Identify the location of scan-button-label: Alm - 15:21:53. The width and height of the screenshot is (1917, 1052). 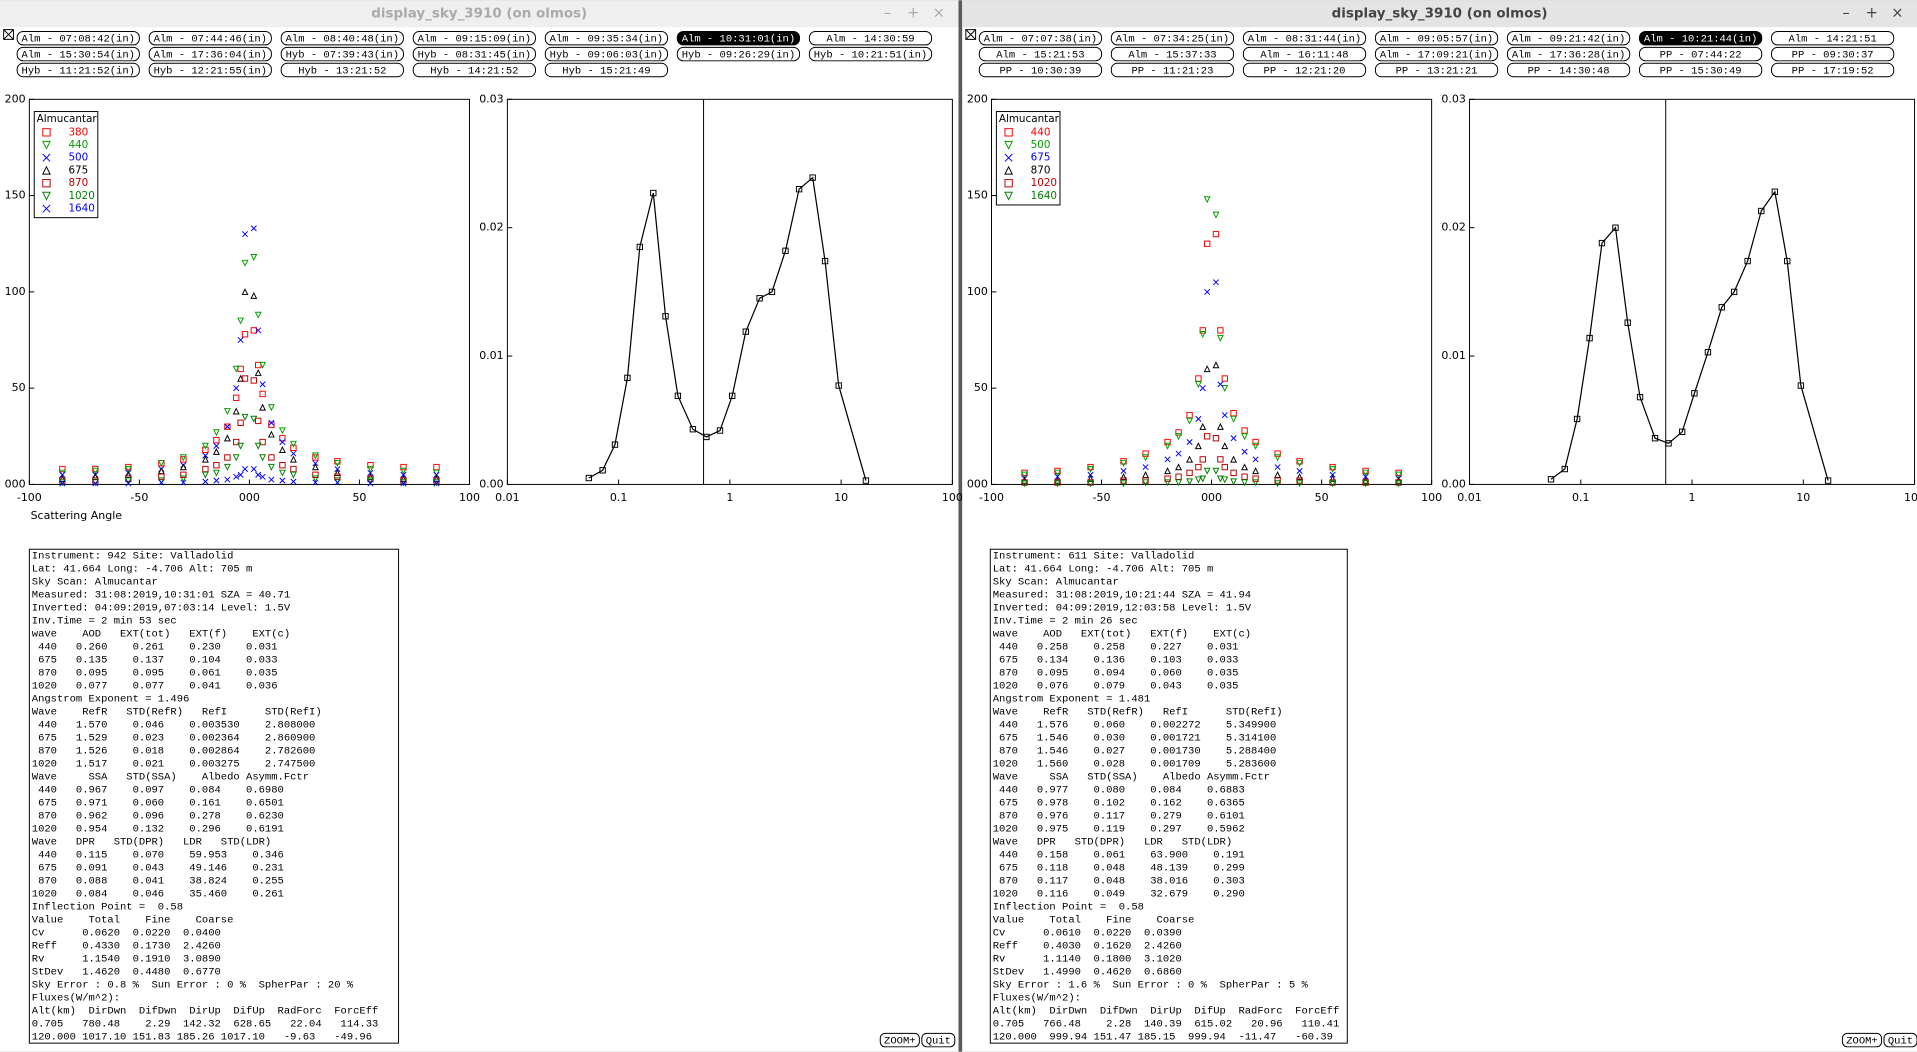
(1040, 55).